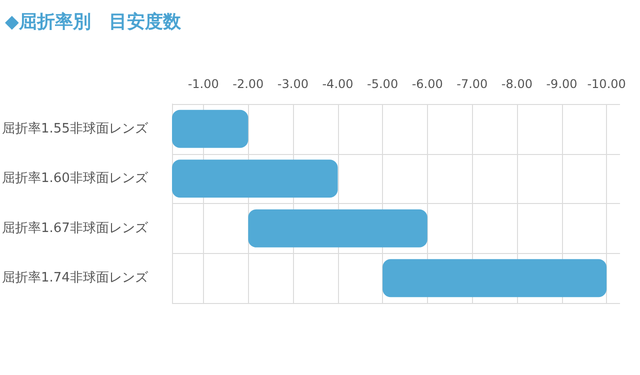  Describe the element at coordinates (75, 128) in the screenshot. I see `y-tick-label: 屈折率1.55非球面レンズ` at that location.